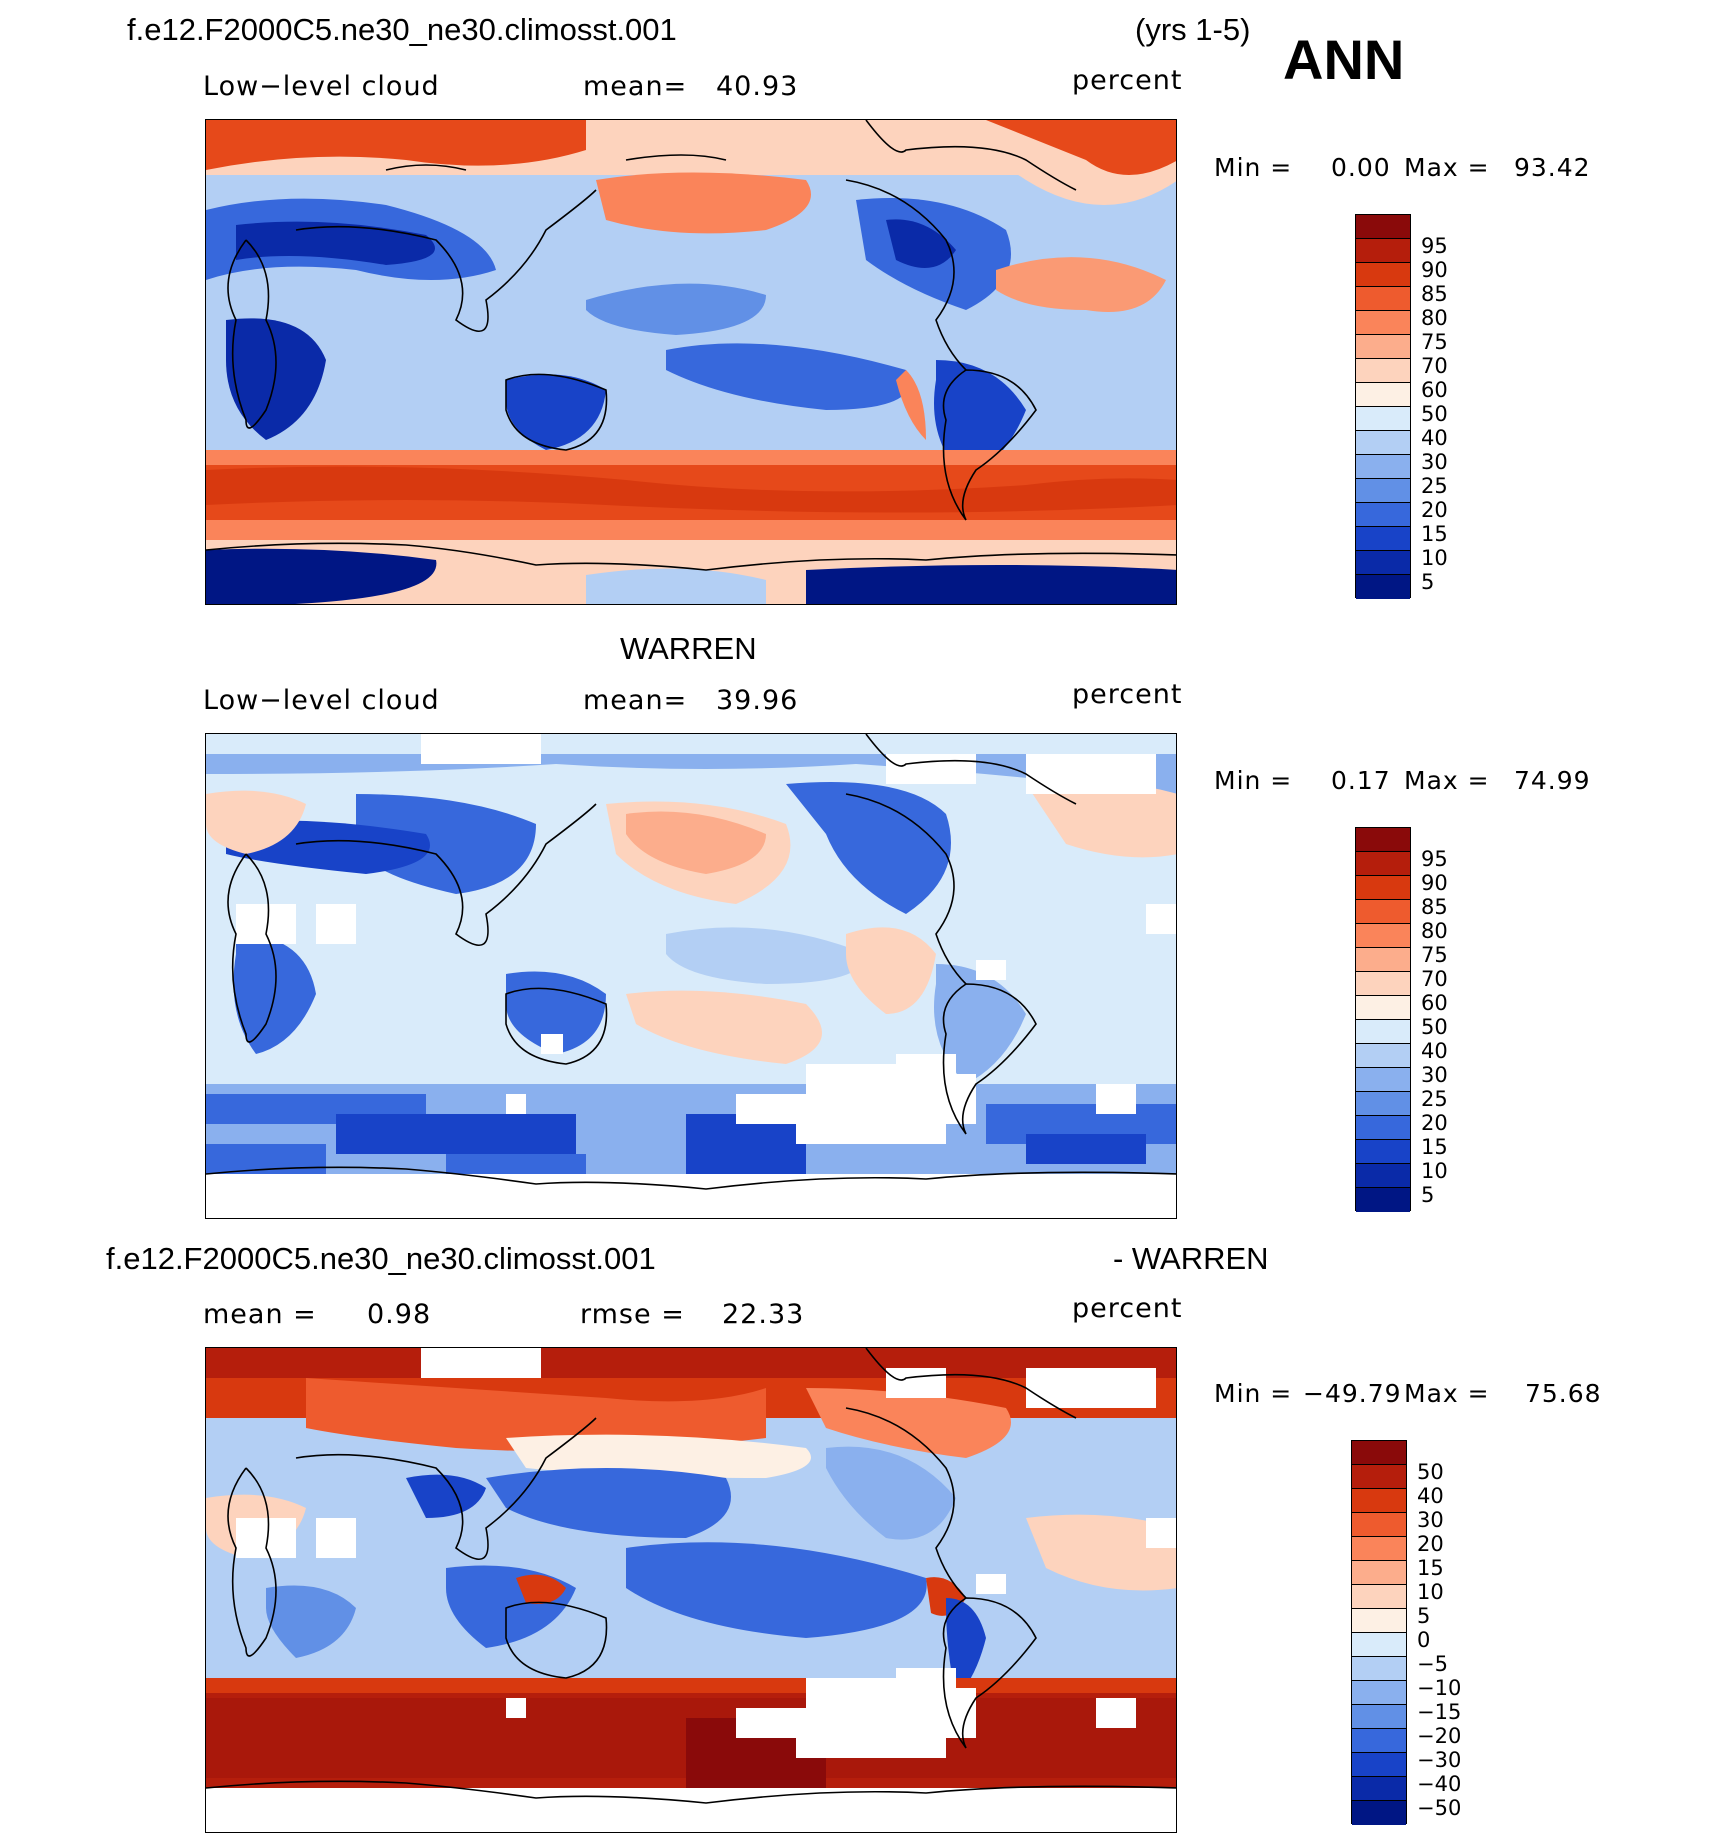 This screenshot has height=1847, width=1710. I want to click on panel1-field: Low−level cloud, so click(321, 86).